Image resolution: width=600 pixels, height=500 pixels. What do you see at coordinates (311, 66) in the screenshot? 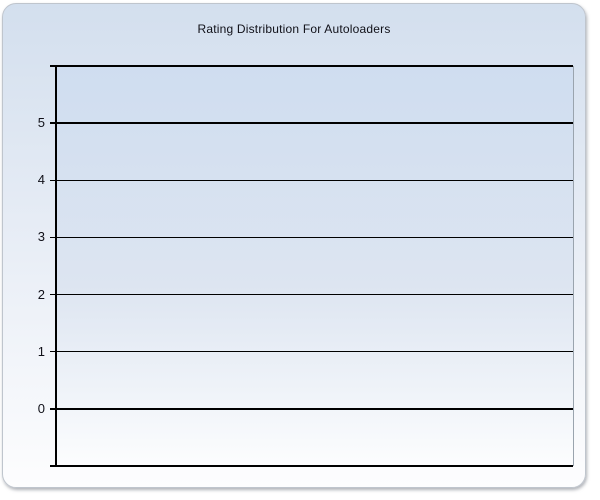
I see `plot-top-border` at bounding box center [311, 66].